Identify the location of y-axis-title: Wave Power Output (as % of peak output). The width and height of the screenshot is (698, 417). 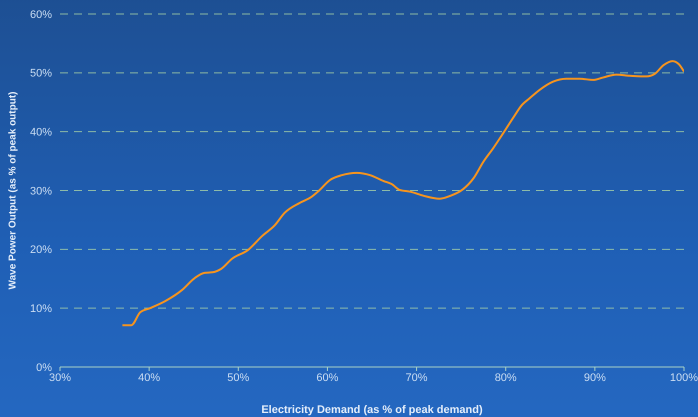
(13, 191).